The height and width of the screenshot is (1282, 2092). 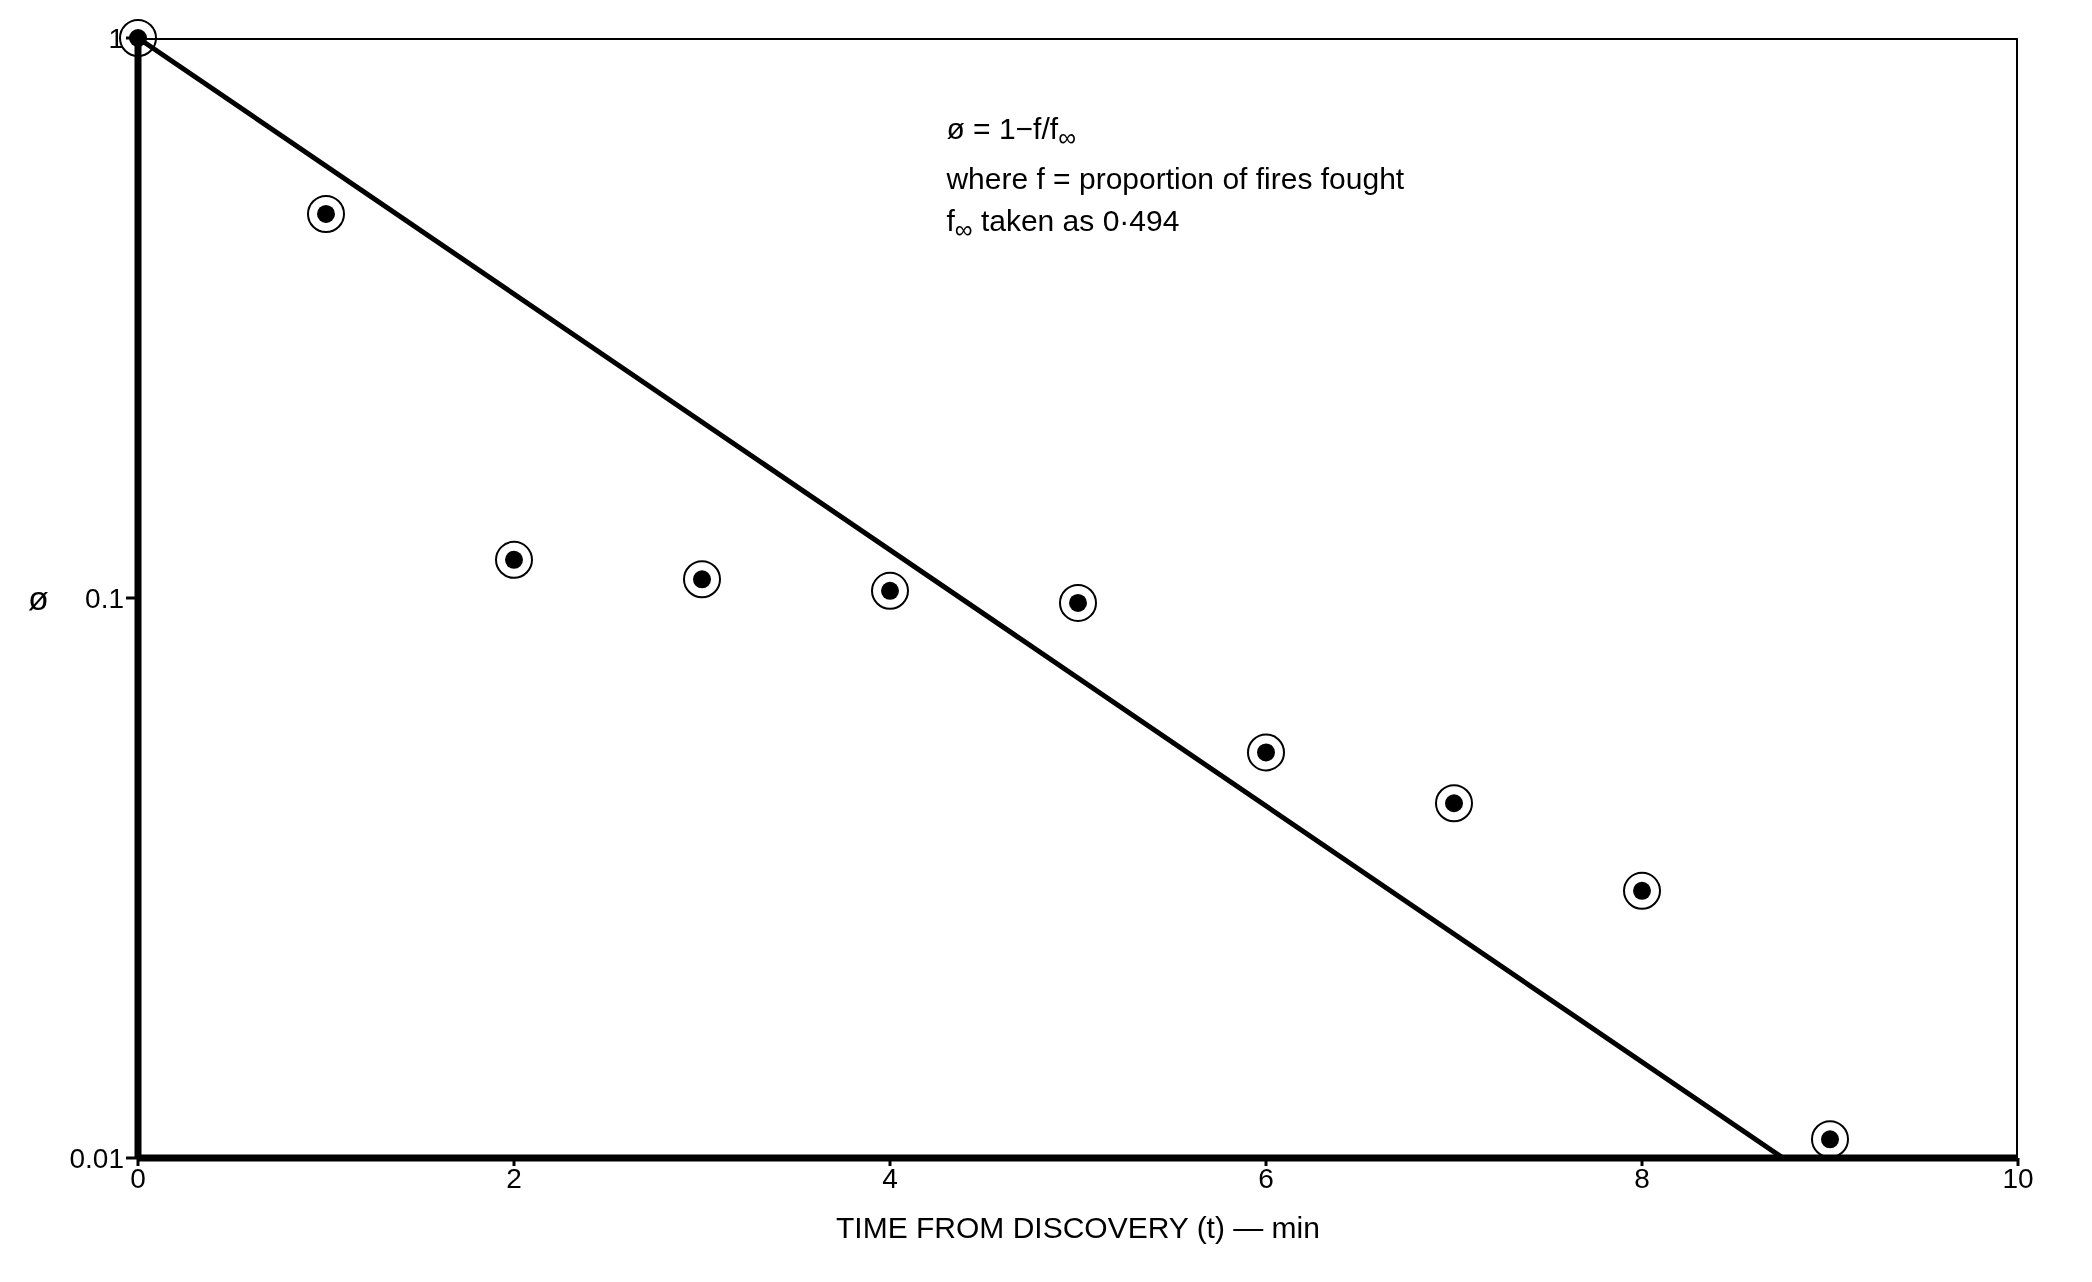 I want to click on annotation: where f = proportion of fires fought, so click(x=1175, y=179).